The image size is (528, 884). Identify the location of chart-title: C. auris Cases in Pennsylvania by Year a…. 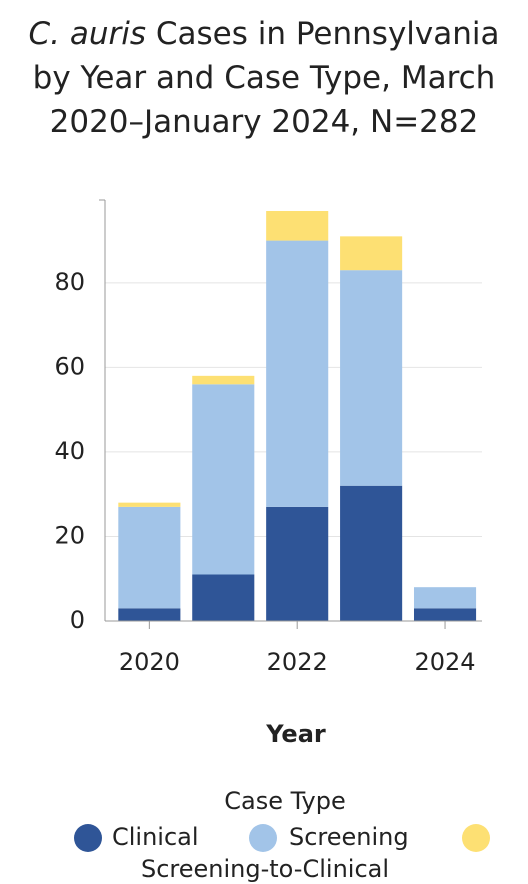
(264, 78).